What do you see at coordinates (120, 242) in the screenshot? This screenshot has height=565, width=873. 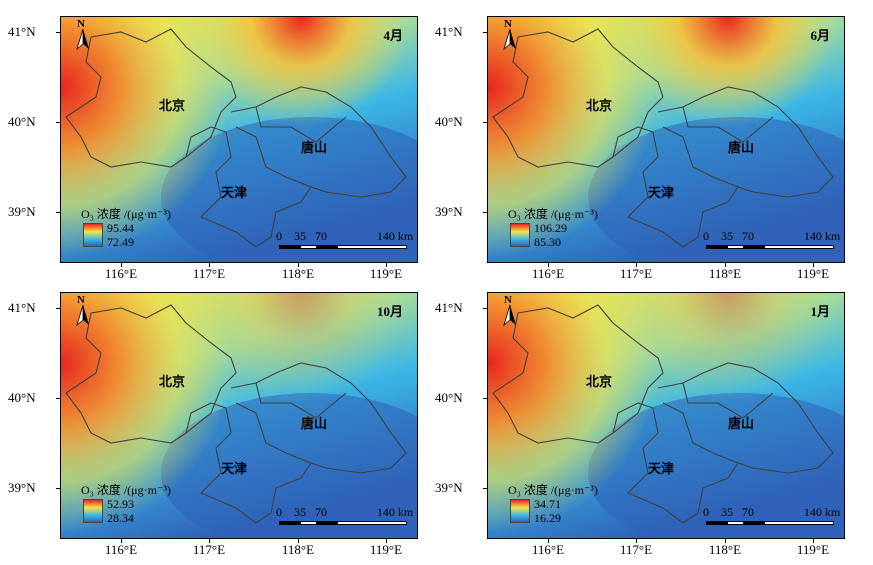 I see `legend-min-value: 72.49` at bounding box center [120, 242].